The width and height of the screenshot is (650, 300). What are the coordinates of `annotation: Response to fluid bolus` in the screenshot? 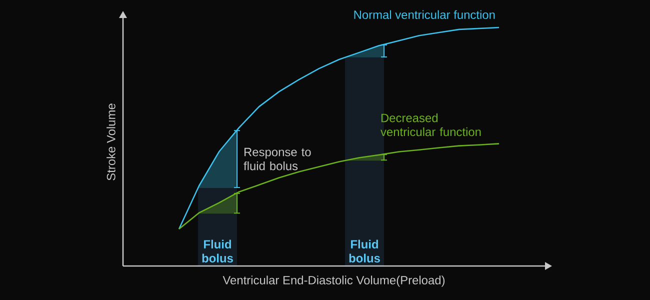 It's located at (277, 159).